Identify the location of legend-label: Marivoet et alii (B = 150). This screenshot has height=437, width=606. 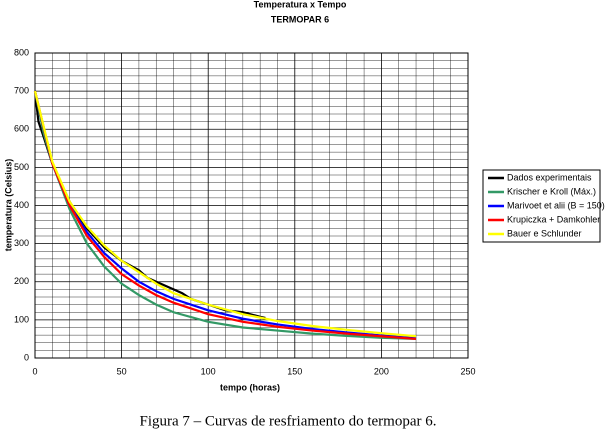
(556, 205).